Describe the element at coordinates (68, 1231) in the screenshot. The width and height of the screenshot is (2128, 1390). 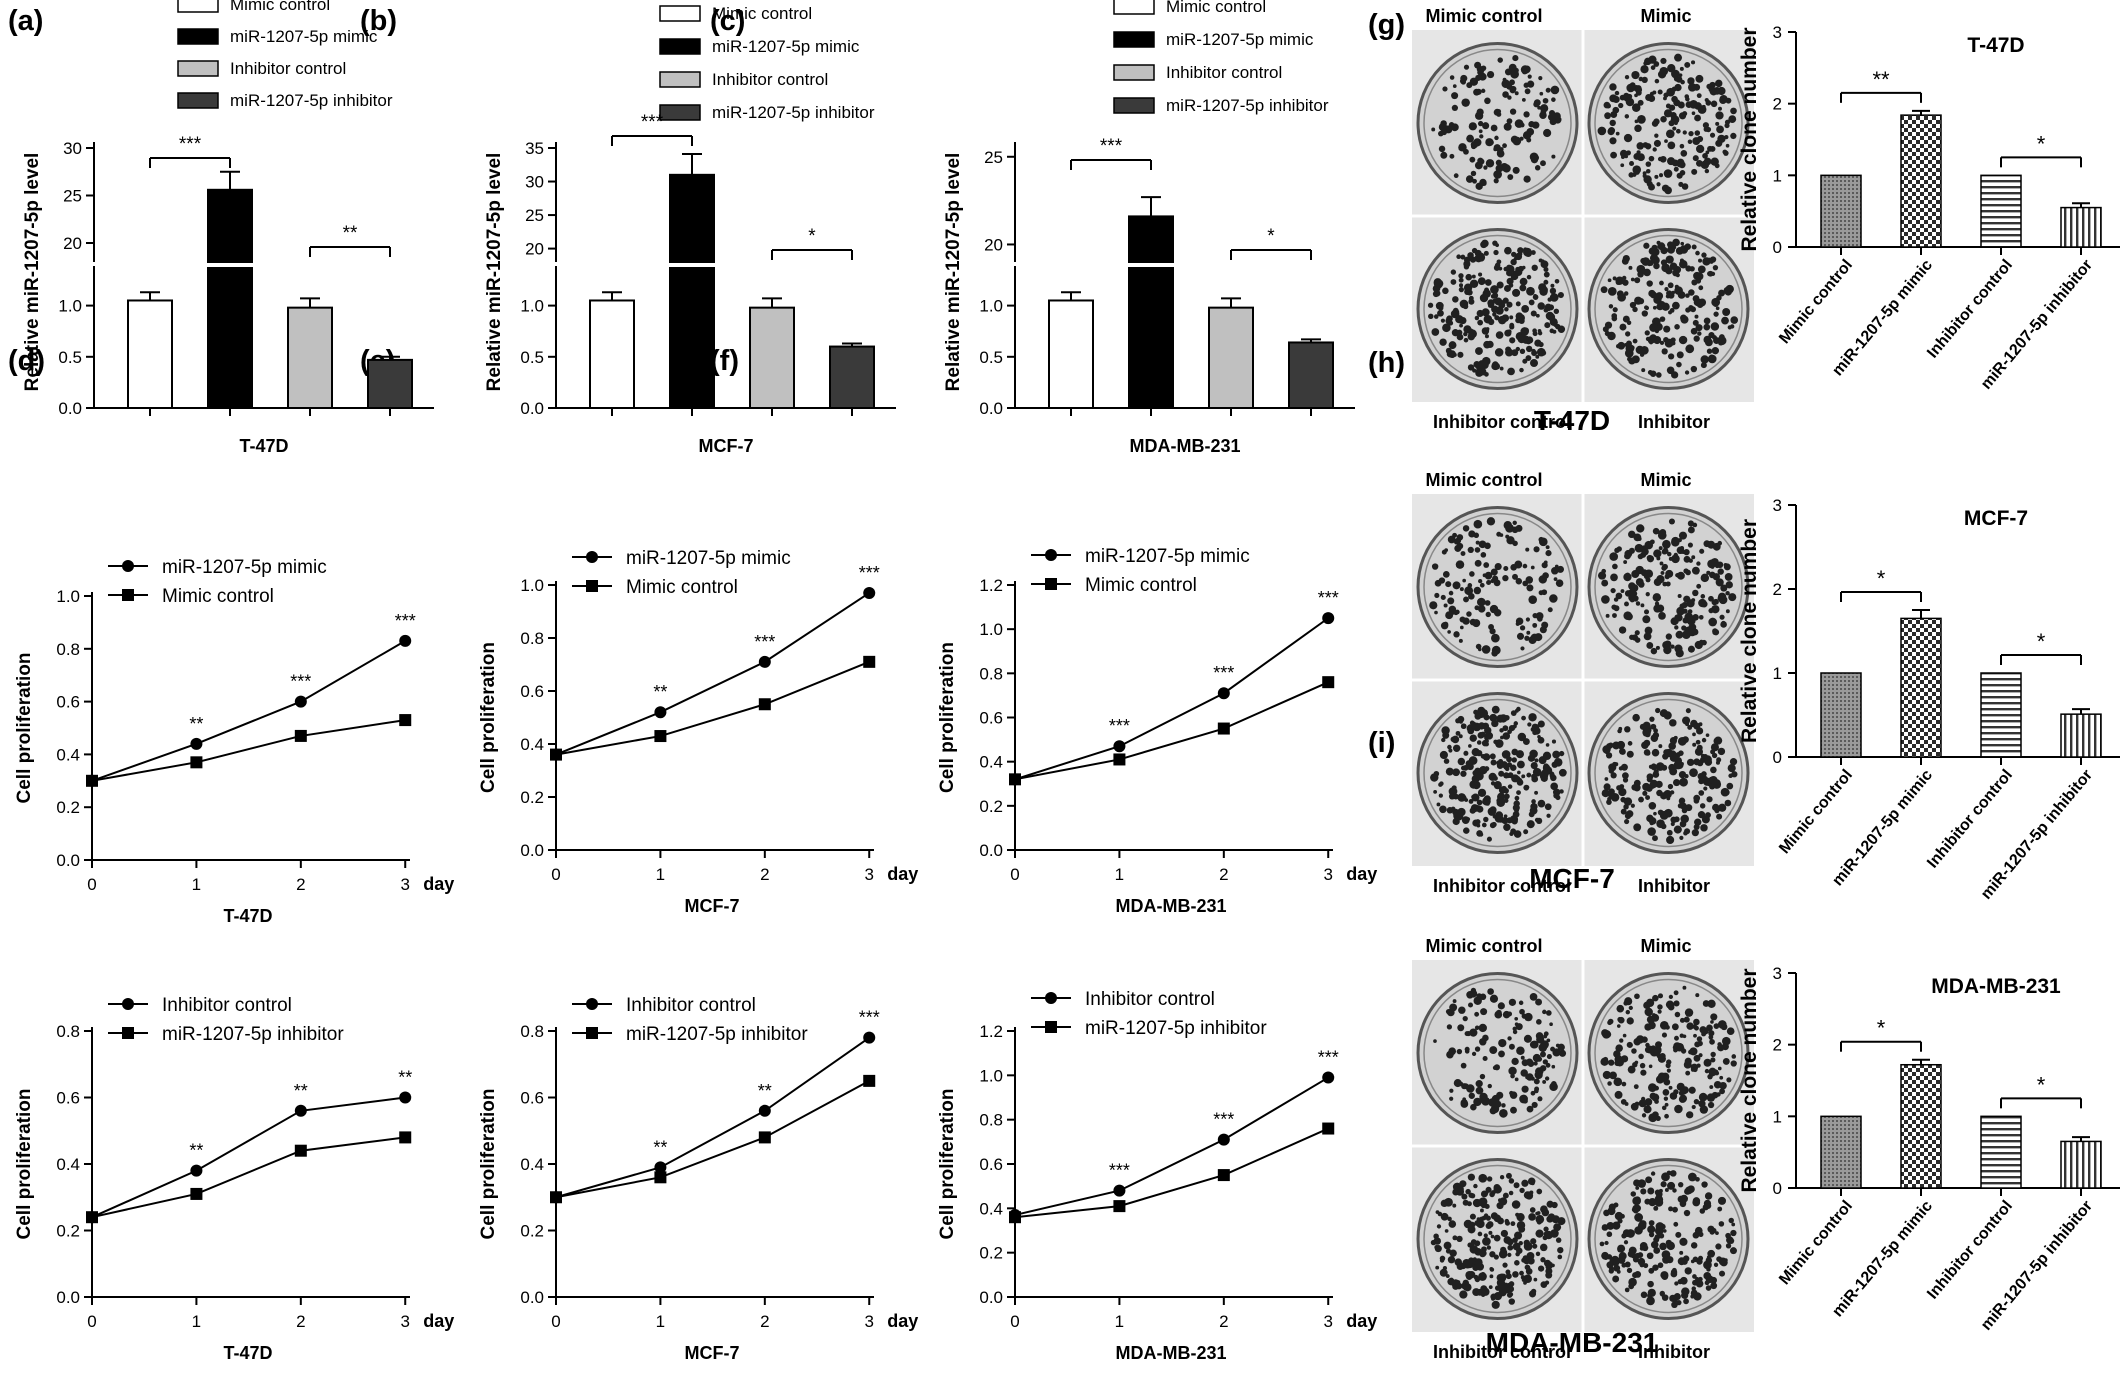
I see `y-tick-label: 0.2` at that location.